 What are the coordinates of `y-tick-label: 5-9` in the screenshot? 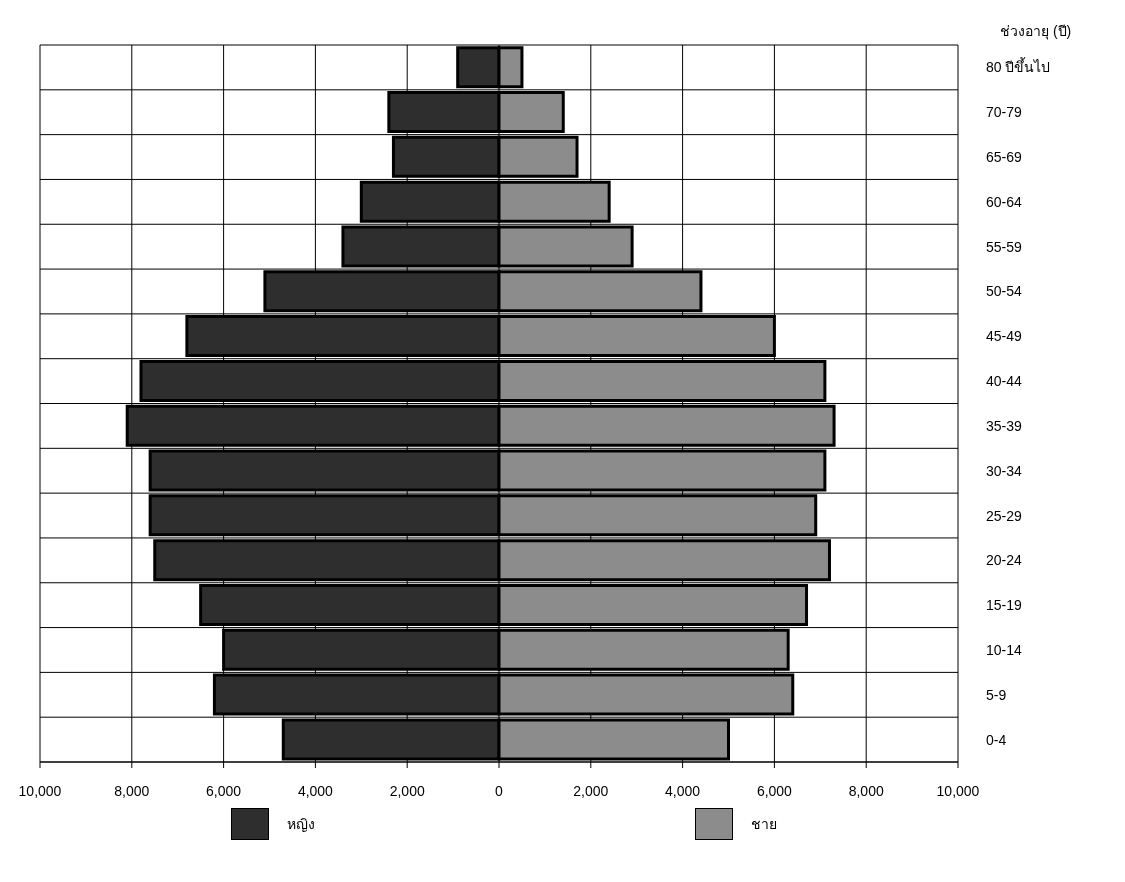 It's located at (996, 694).